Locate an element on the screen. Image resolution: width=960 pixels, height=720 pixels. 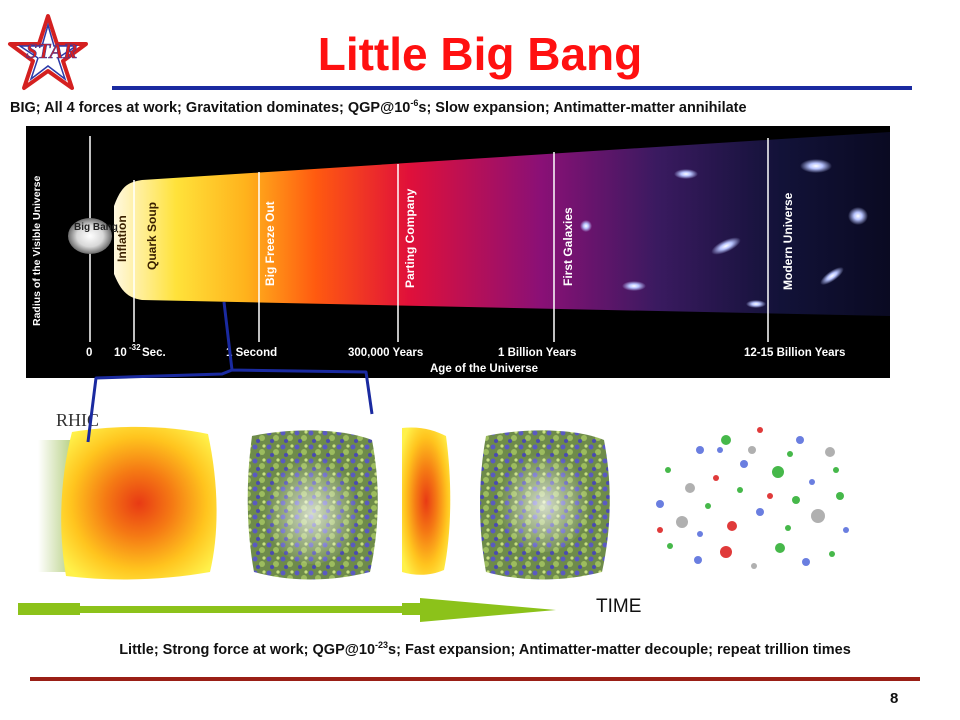
era-label-modern-universe: Modern Universe is located at coordinates (788, 241).